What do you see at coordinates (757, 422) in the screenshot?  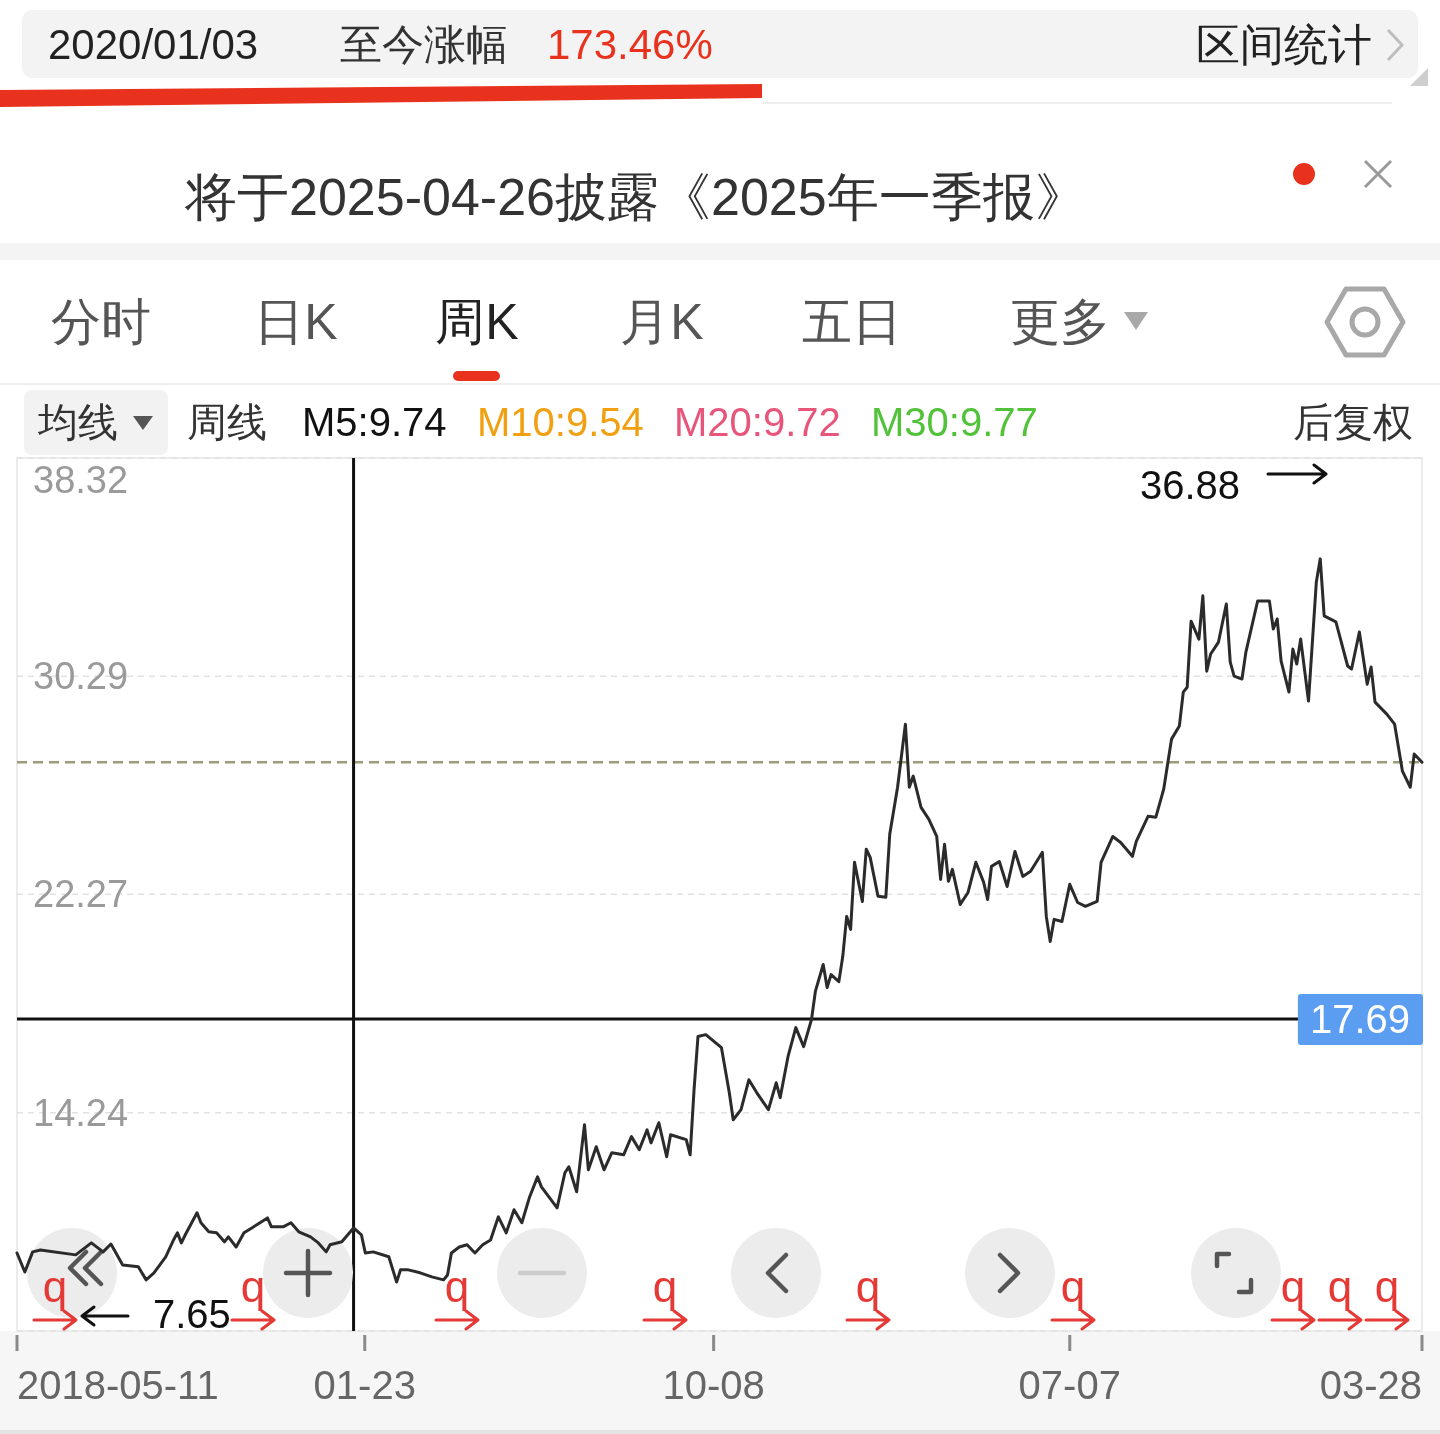 I see `text: M20:9.72` at bounding box center [757, 422].